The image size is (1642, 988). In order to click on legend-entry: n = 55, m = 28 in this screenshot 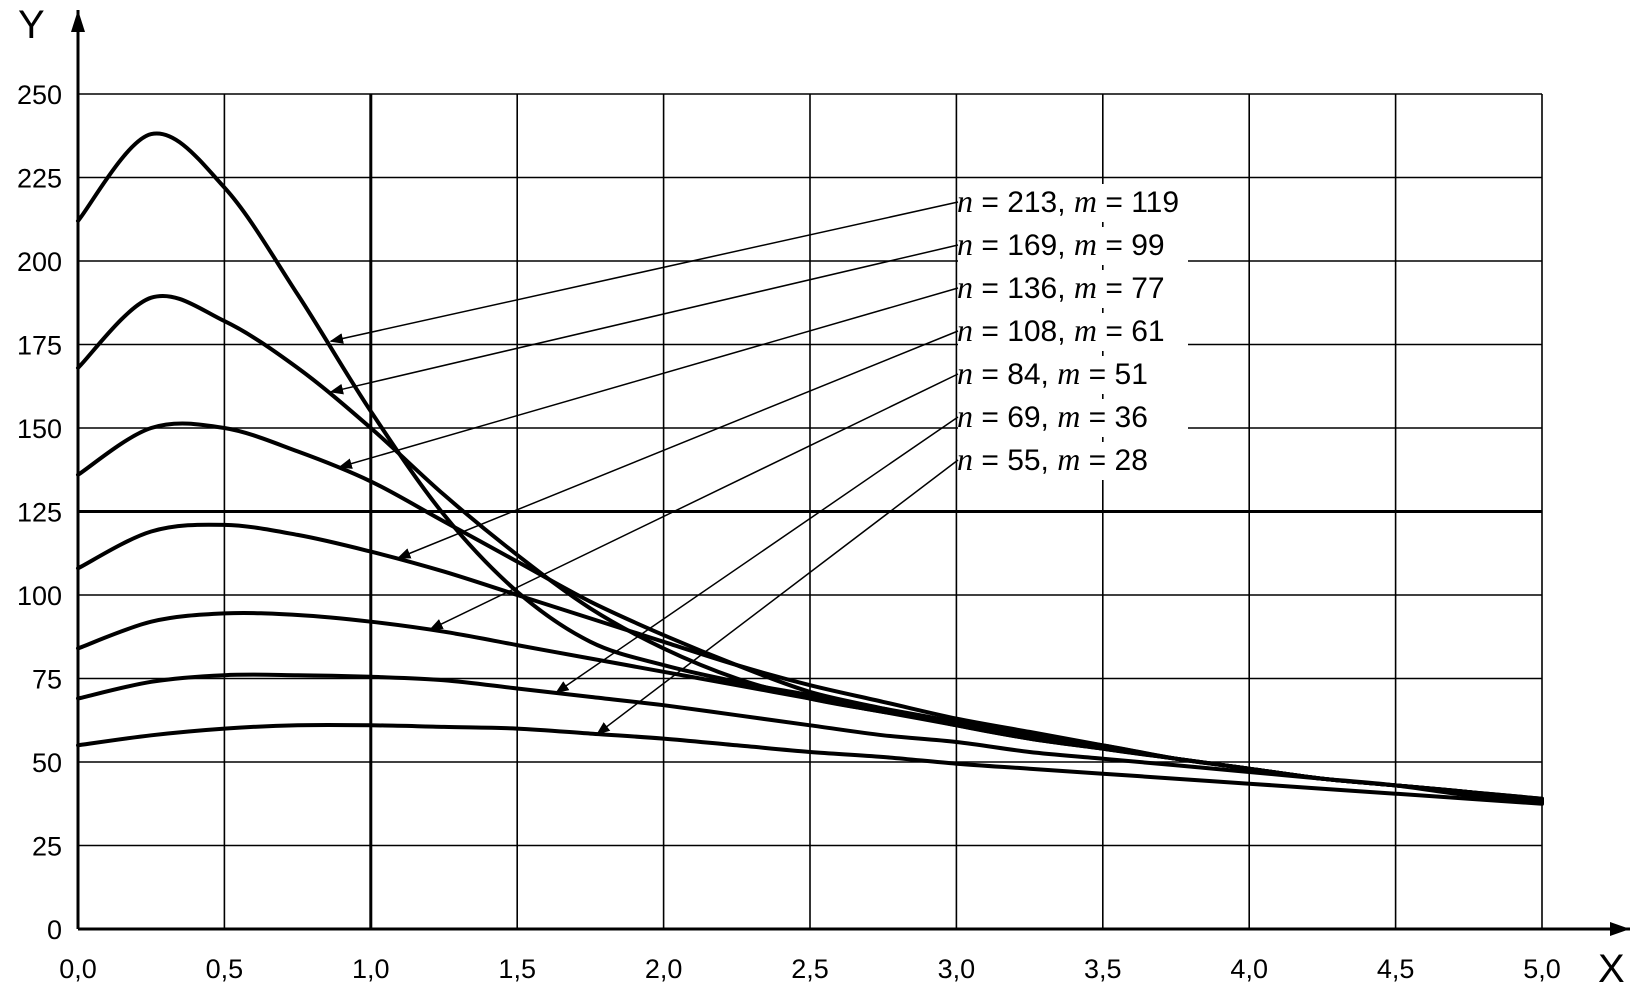, I will do `click(1052, 459)`.